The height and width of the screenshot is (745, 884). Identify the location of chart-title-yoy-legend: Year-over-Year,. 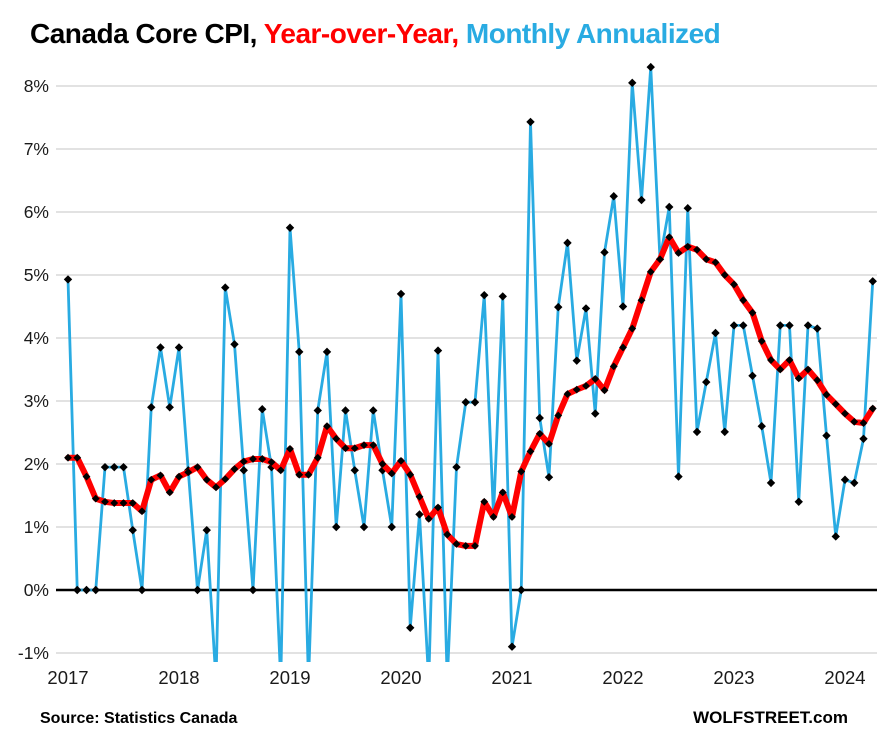
(361, 33).